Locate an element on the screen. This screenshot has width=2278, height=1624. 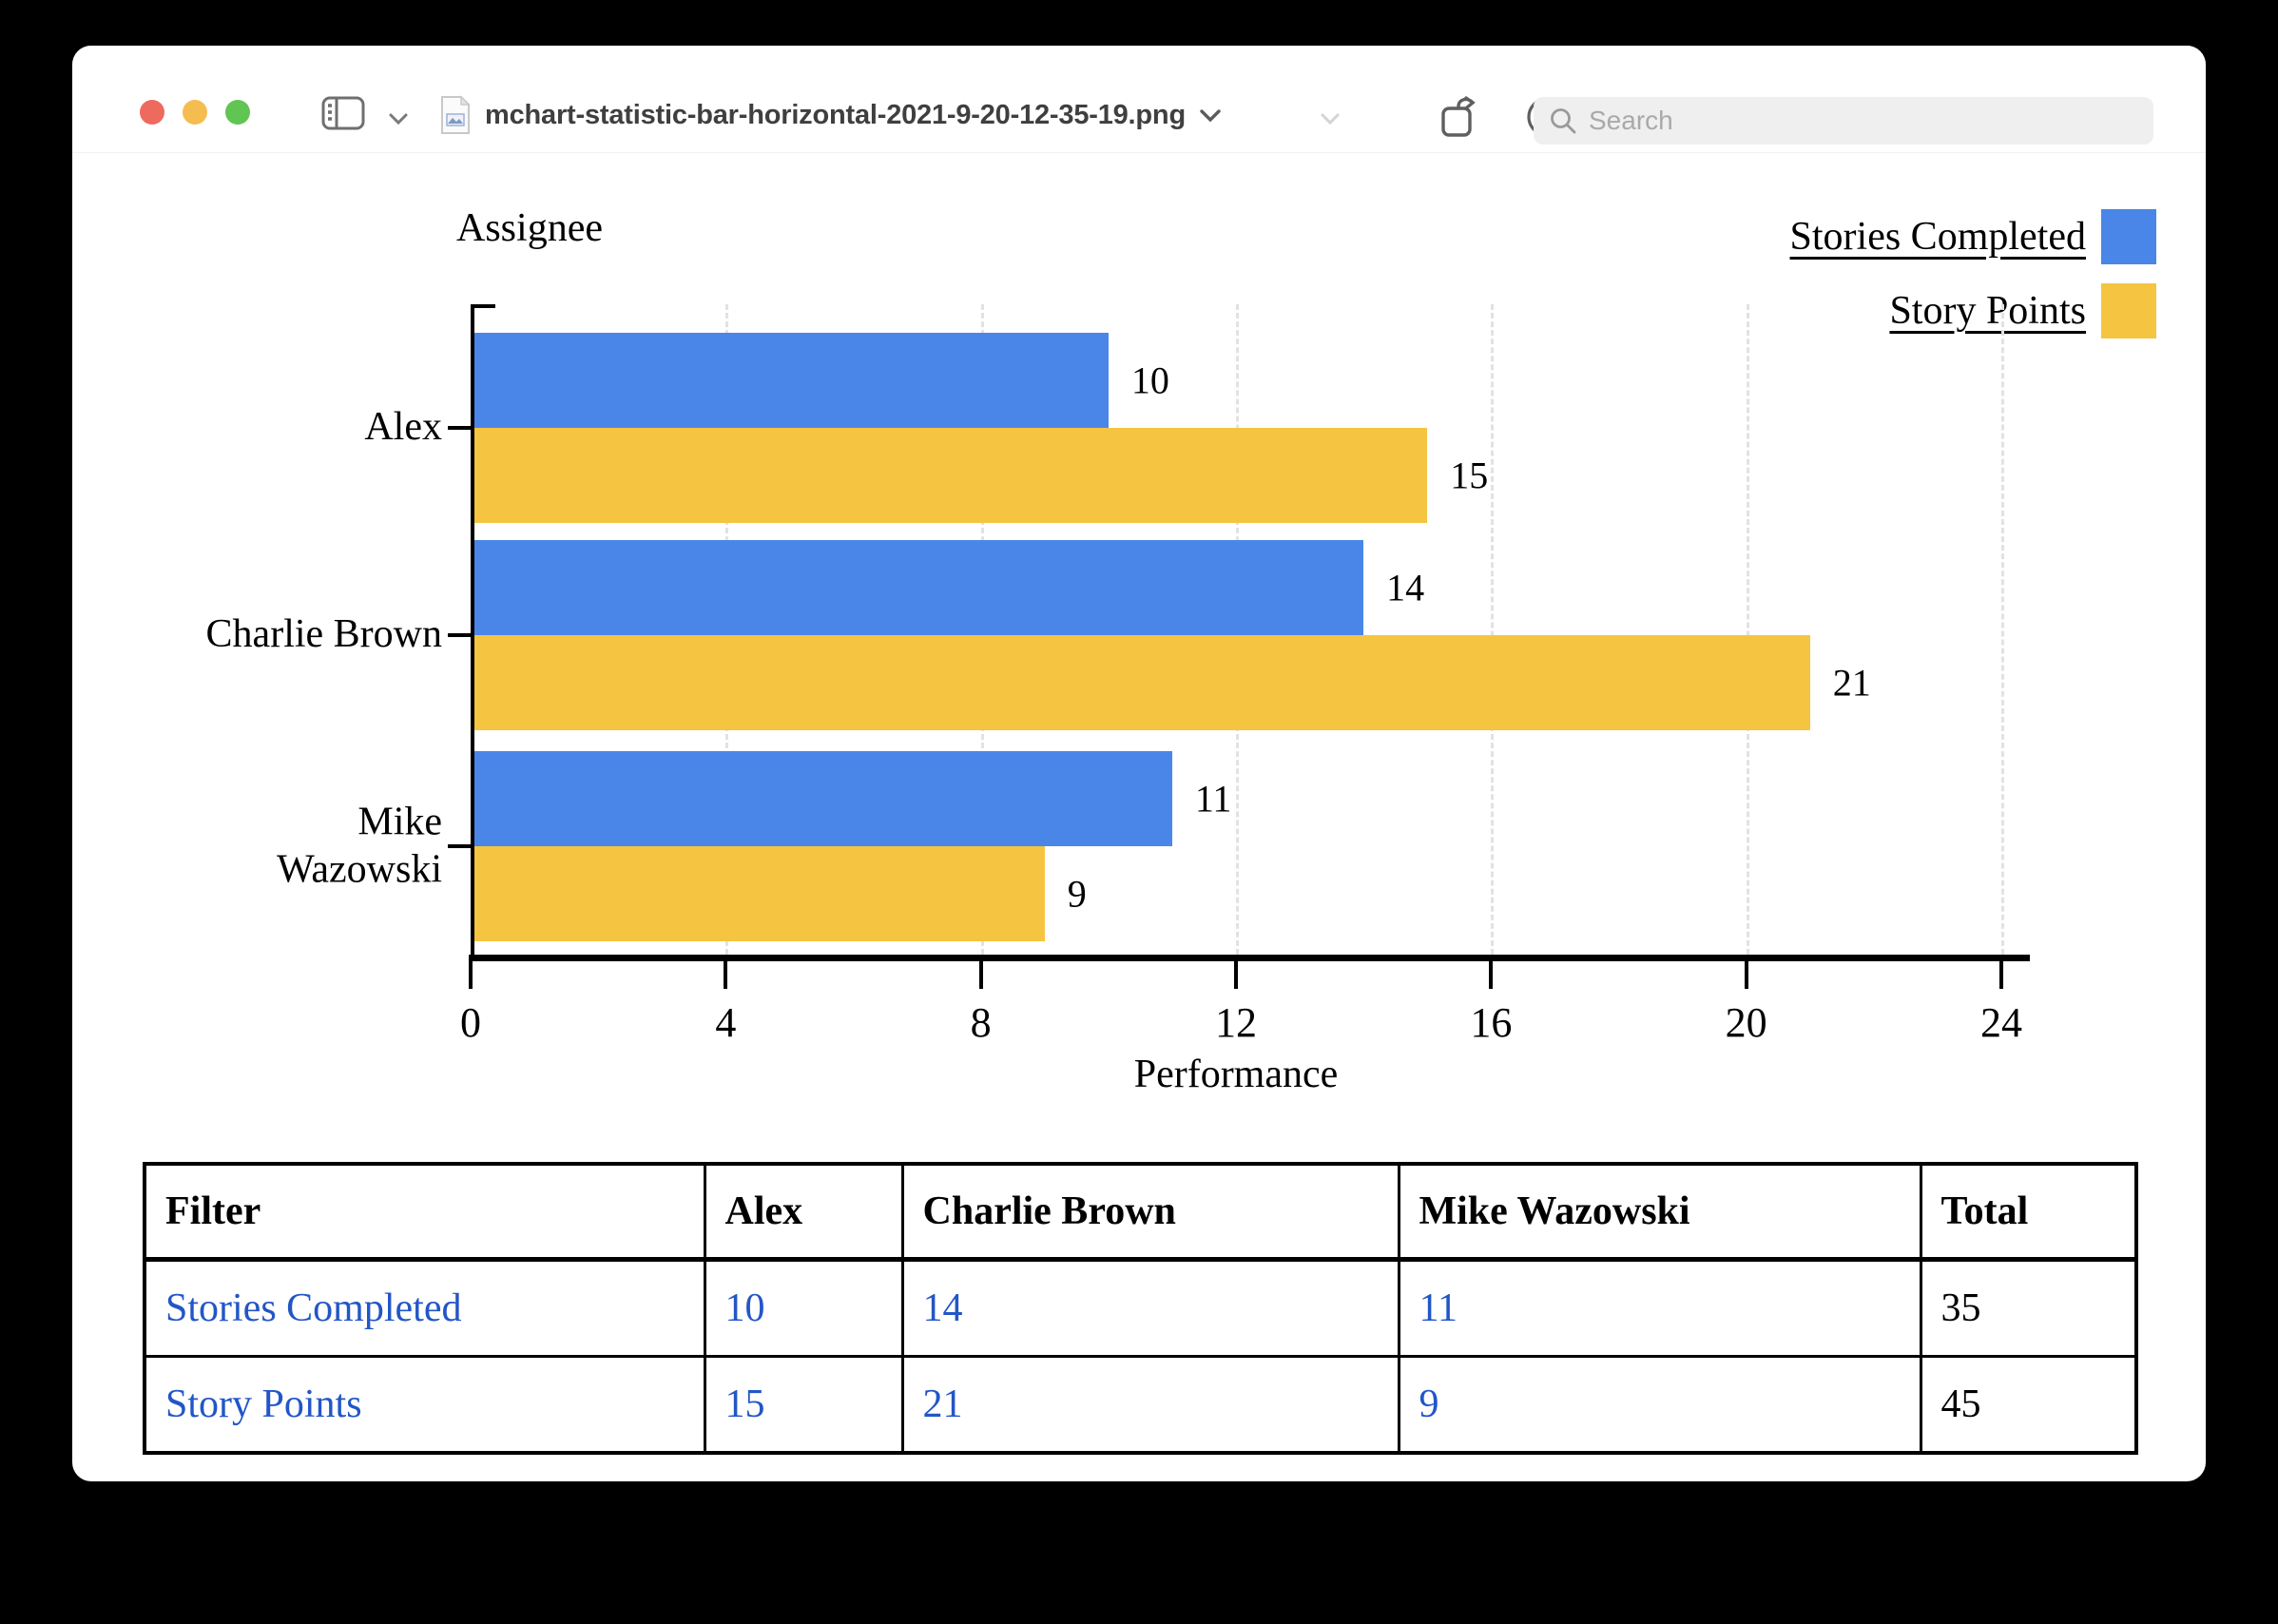
x-tick-label: 20 is located at coordinates (1746, 1022).